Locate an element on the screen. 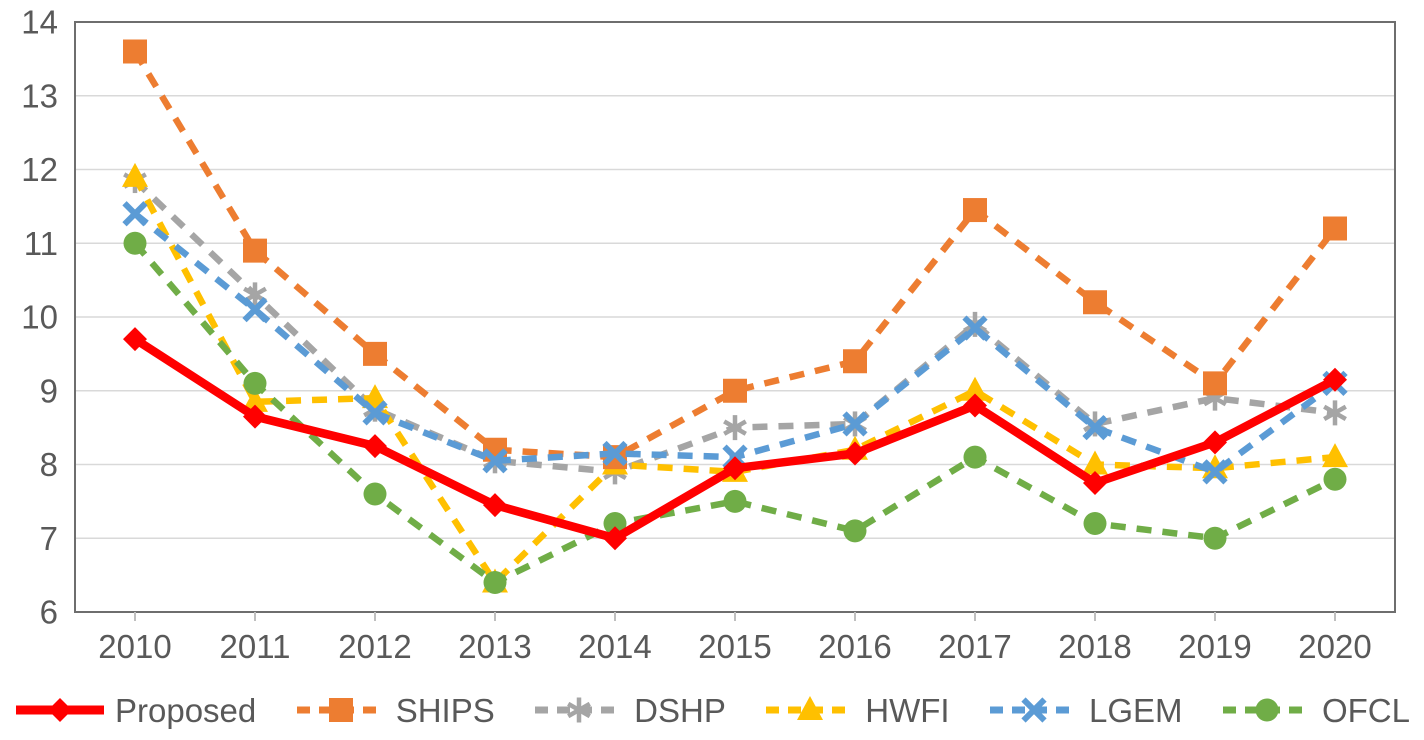 This screenshot has height=740, width=1424. x-tick-label-2010: 2010 is located at coordinates (134, 646).